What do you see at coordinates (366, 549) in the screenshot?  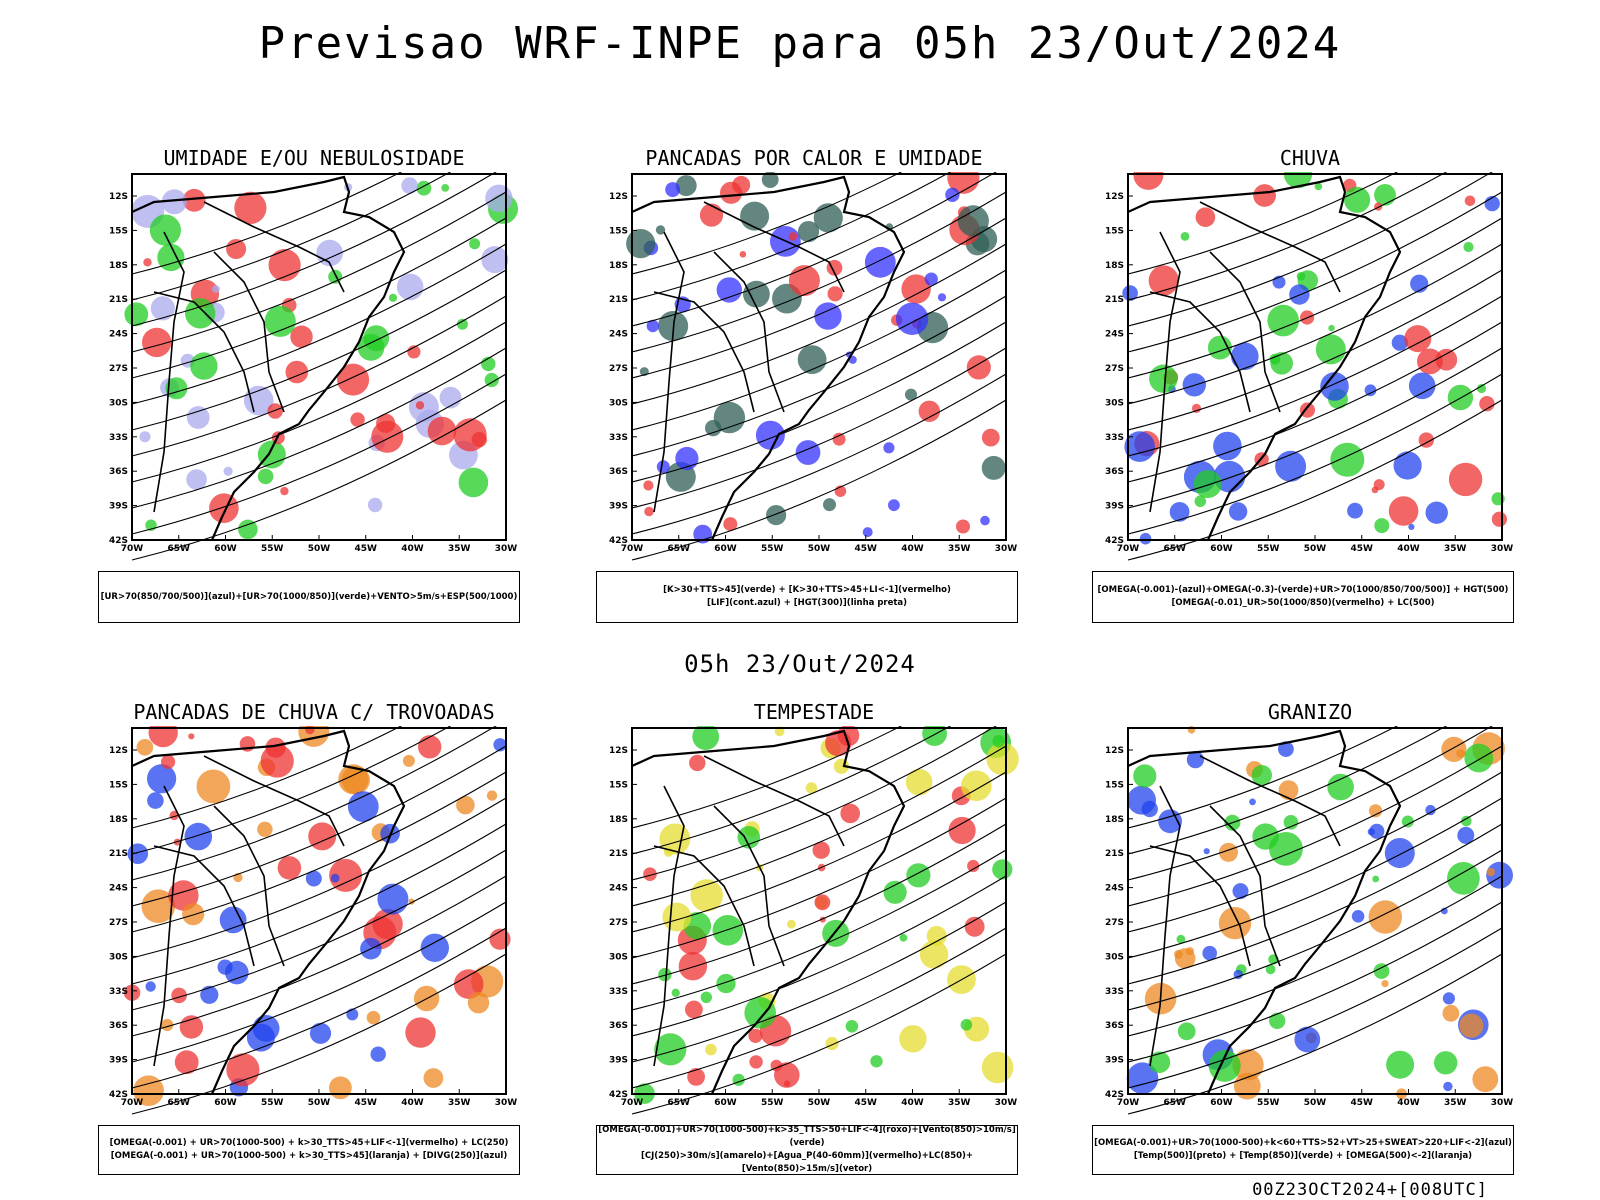 I see `lon-label: 45W` at bounding box center [366, 549].